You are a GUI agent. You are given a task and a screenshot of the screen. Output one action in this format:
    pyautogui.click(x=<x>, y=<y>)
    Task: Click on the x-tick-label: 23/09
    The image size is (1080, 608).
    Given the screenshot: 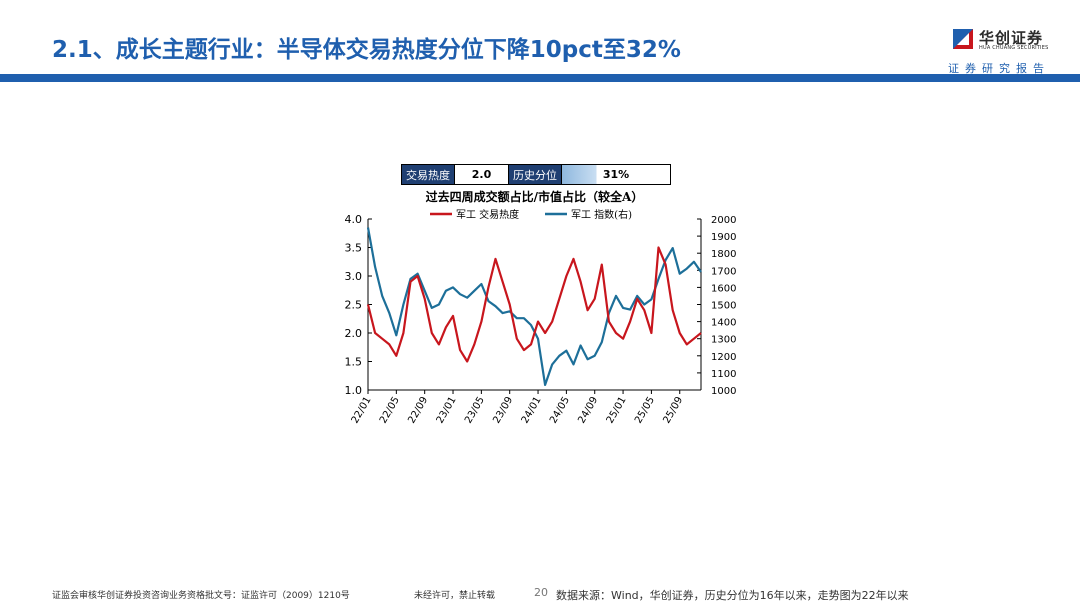 What is the action you would take?
    pyautogui.click(x=503, y=410)
    